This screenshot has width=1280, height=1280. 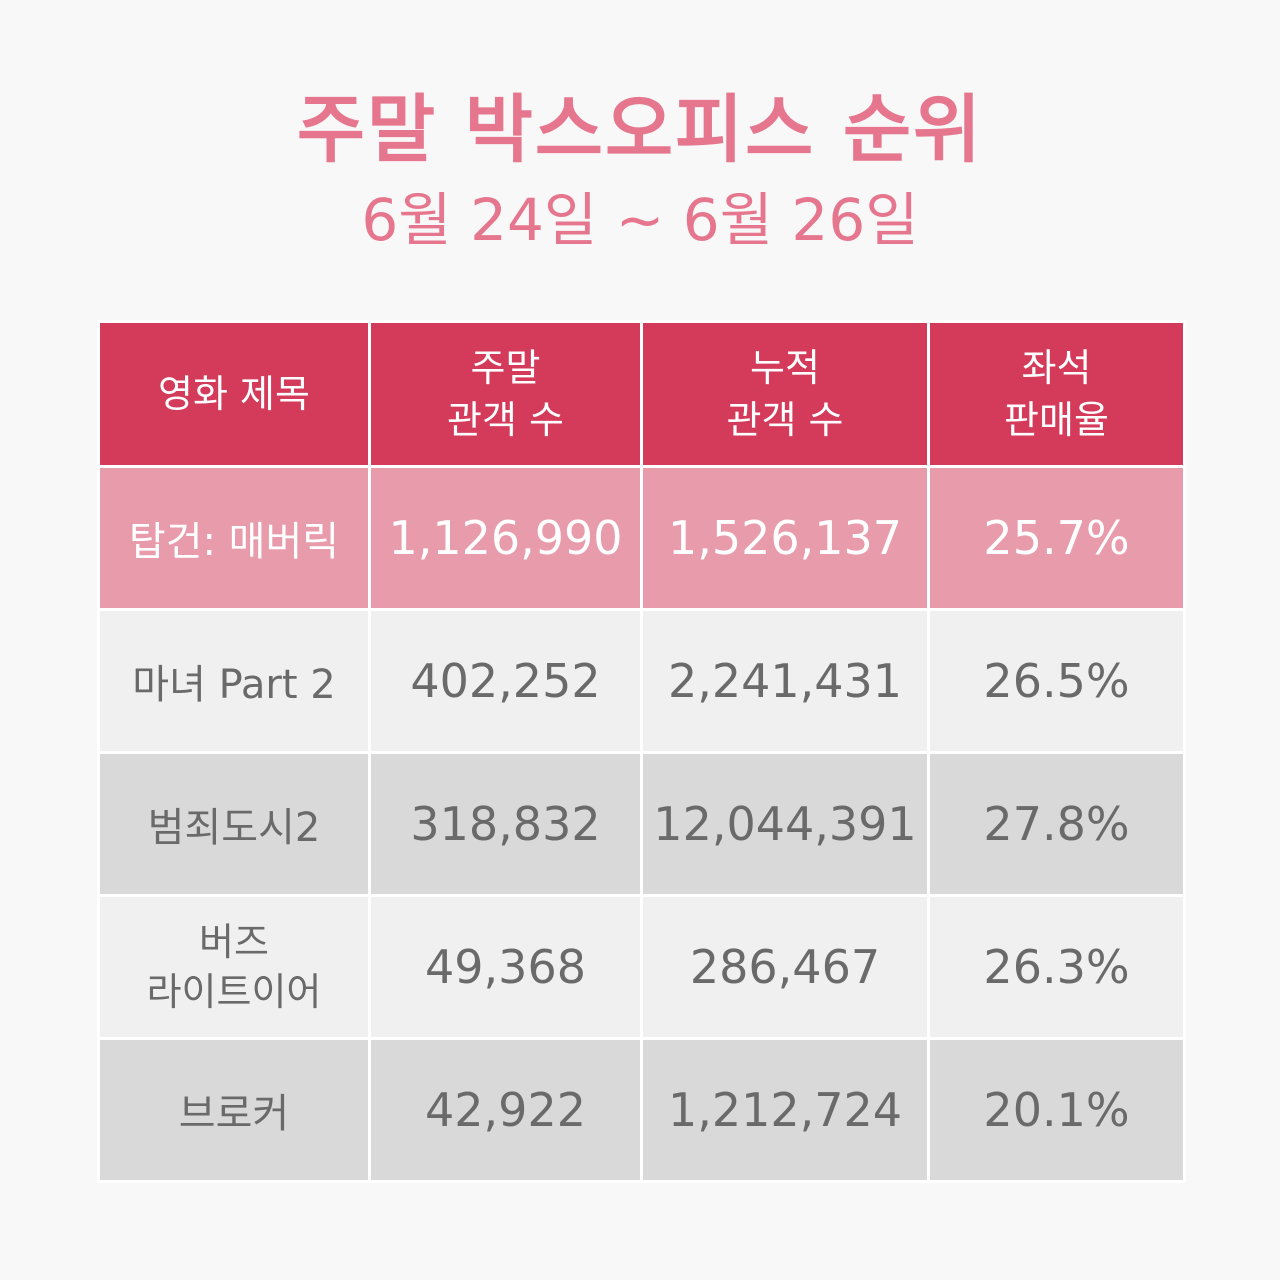 I want to click on table-row: 마녀 Part 2 402,252 2,241,431 26.5%, so click(x=641, y=681).